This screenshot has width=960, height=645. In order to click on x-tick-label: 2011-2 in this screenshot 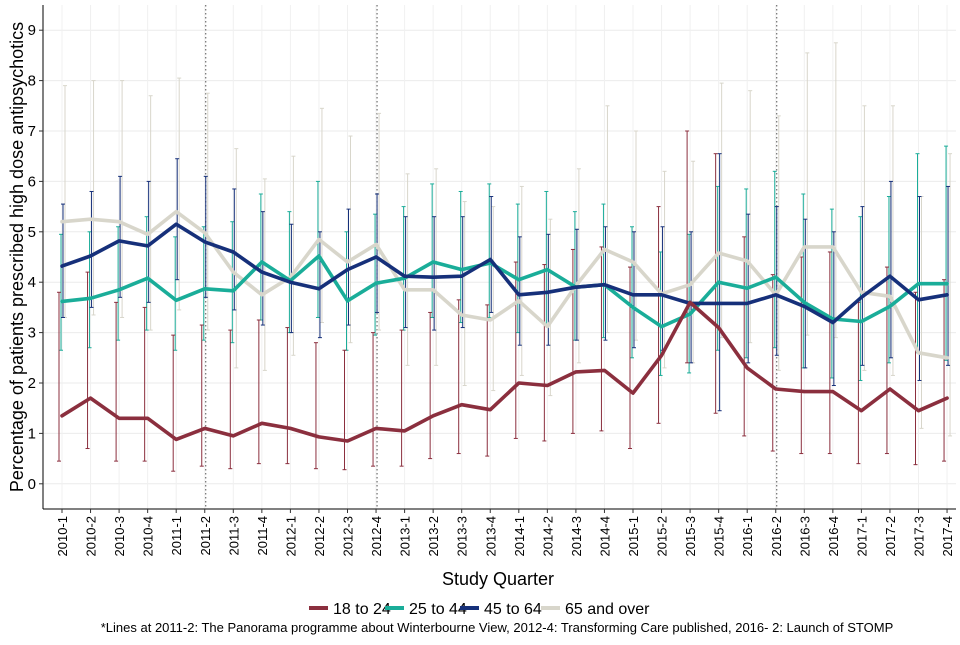, I will do `click(205, 536)`.